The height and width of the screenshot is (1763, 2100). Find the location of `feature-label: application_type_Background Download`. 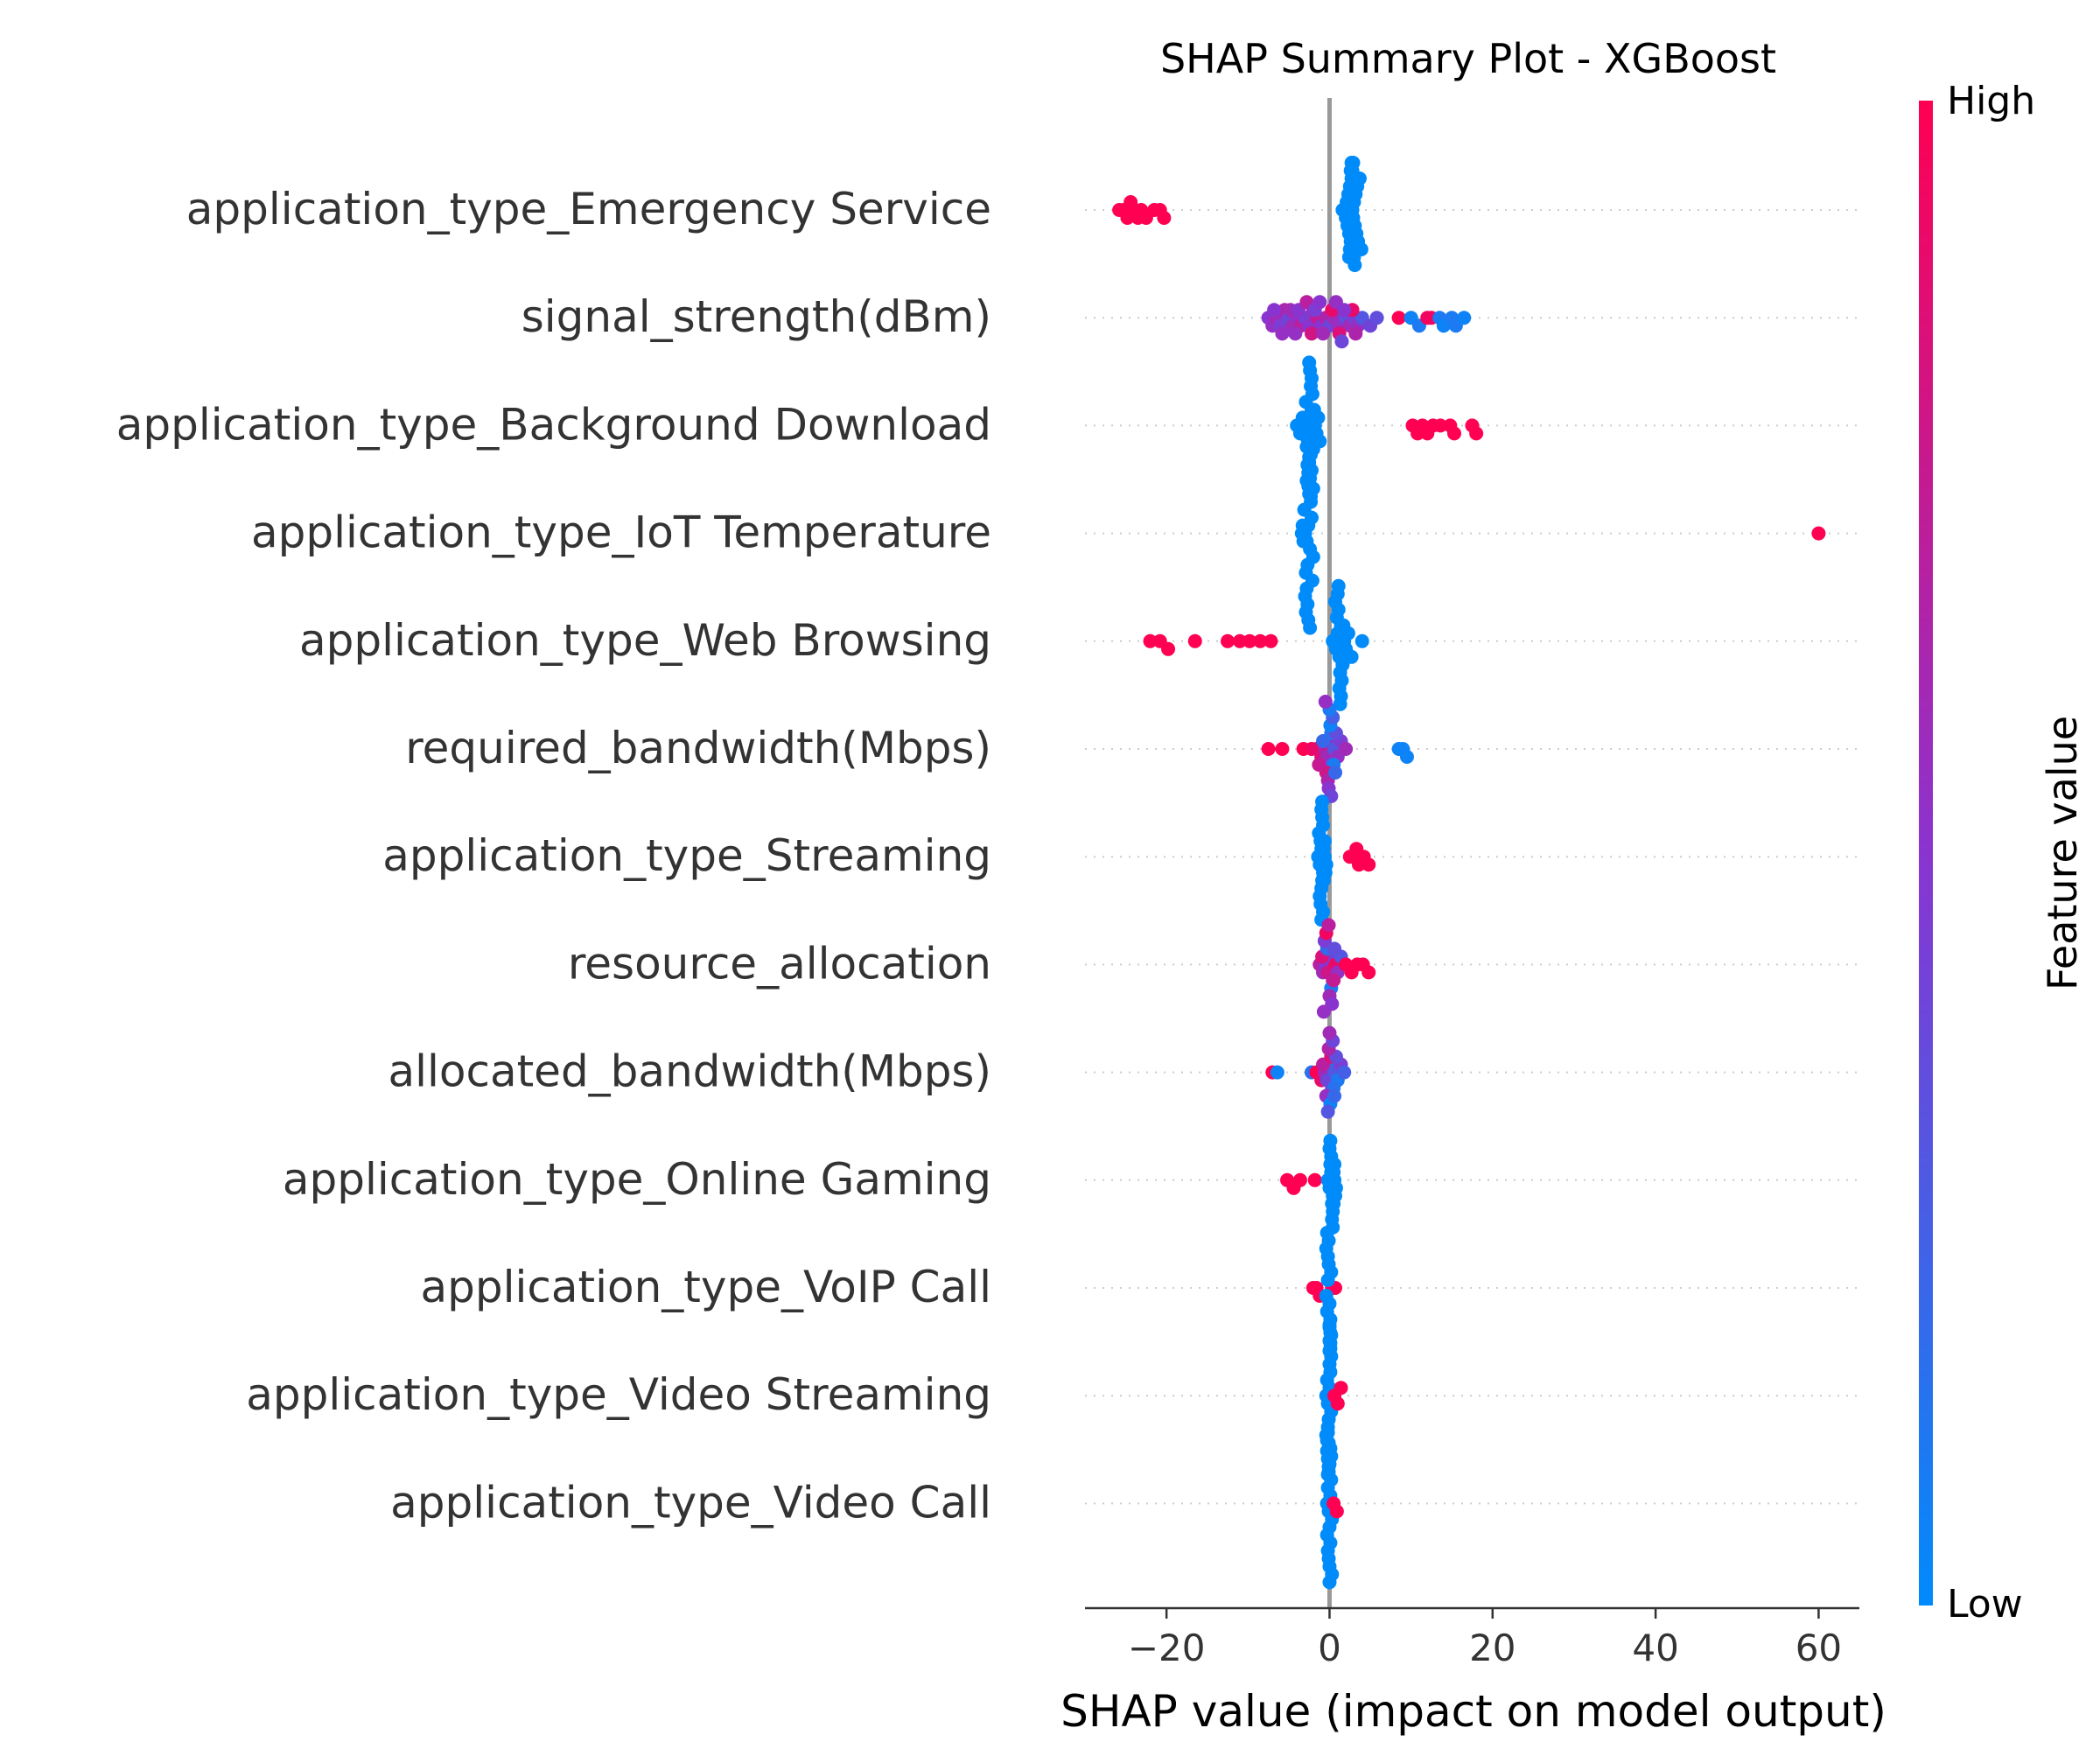

feature-label: application_type_Background Download is located at coordinates (553, 424).